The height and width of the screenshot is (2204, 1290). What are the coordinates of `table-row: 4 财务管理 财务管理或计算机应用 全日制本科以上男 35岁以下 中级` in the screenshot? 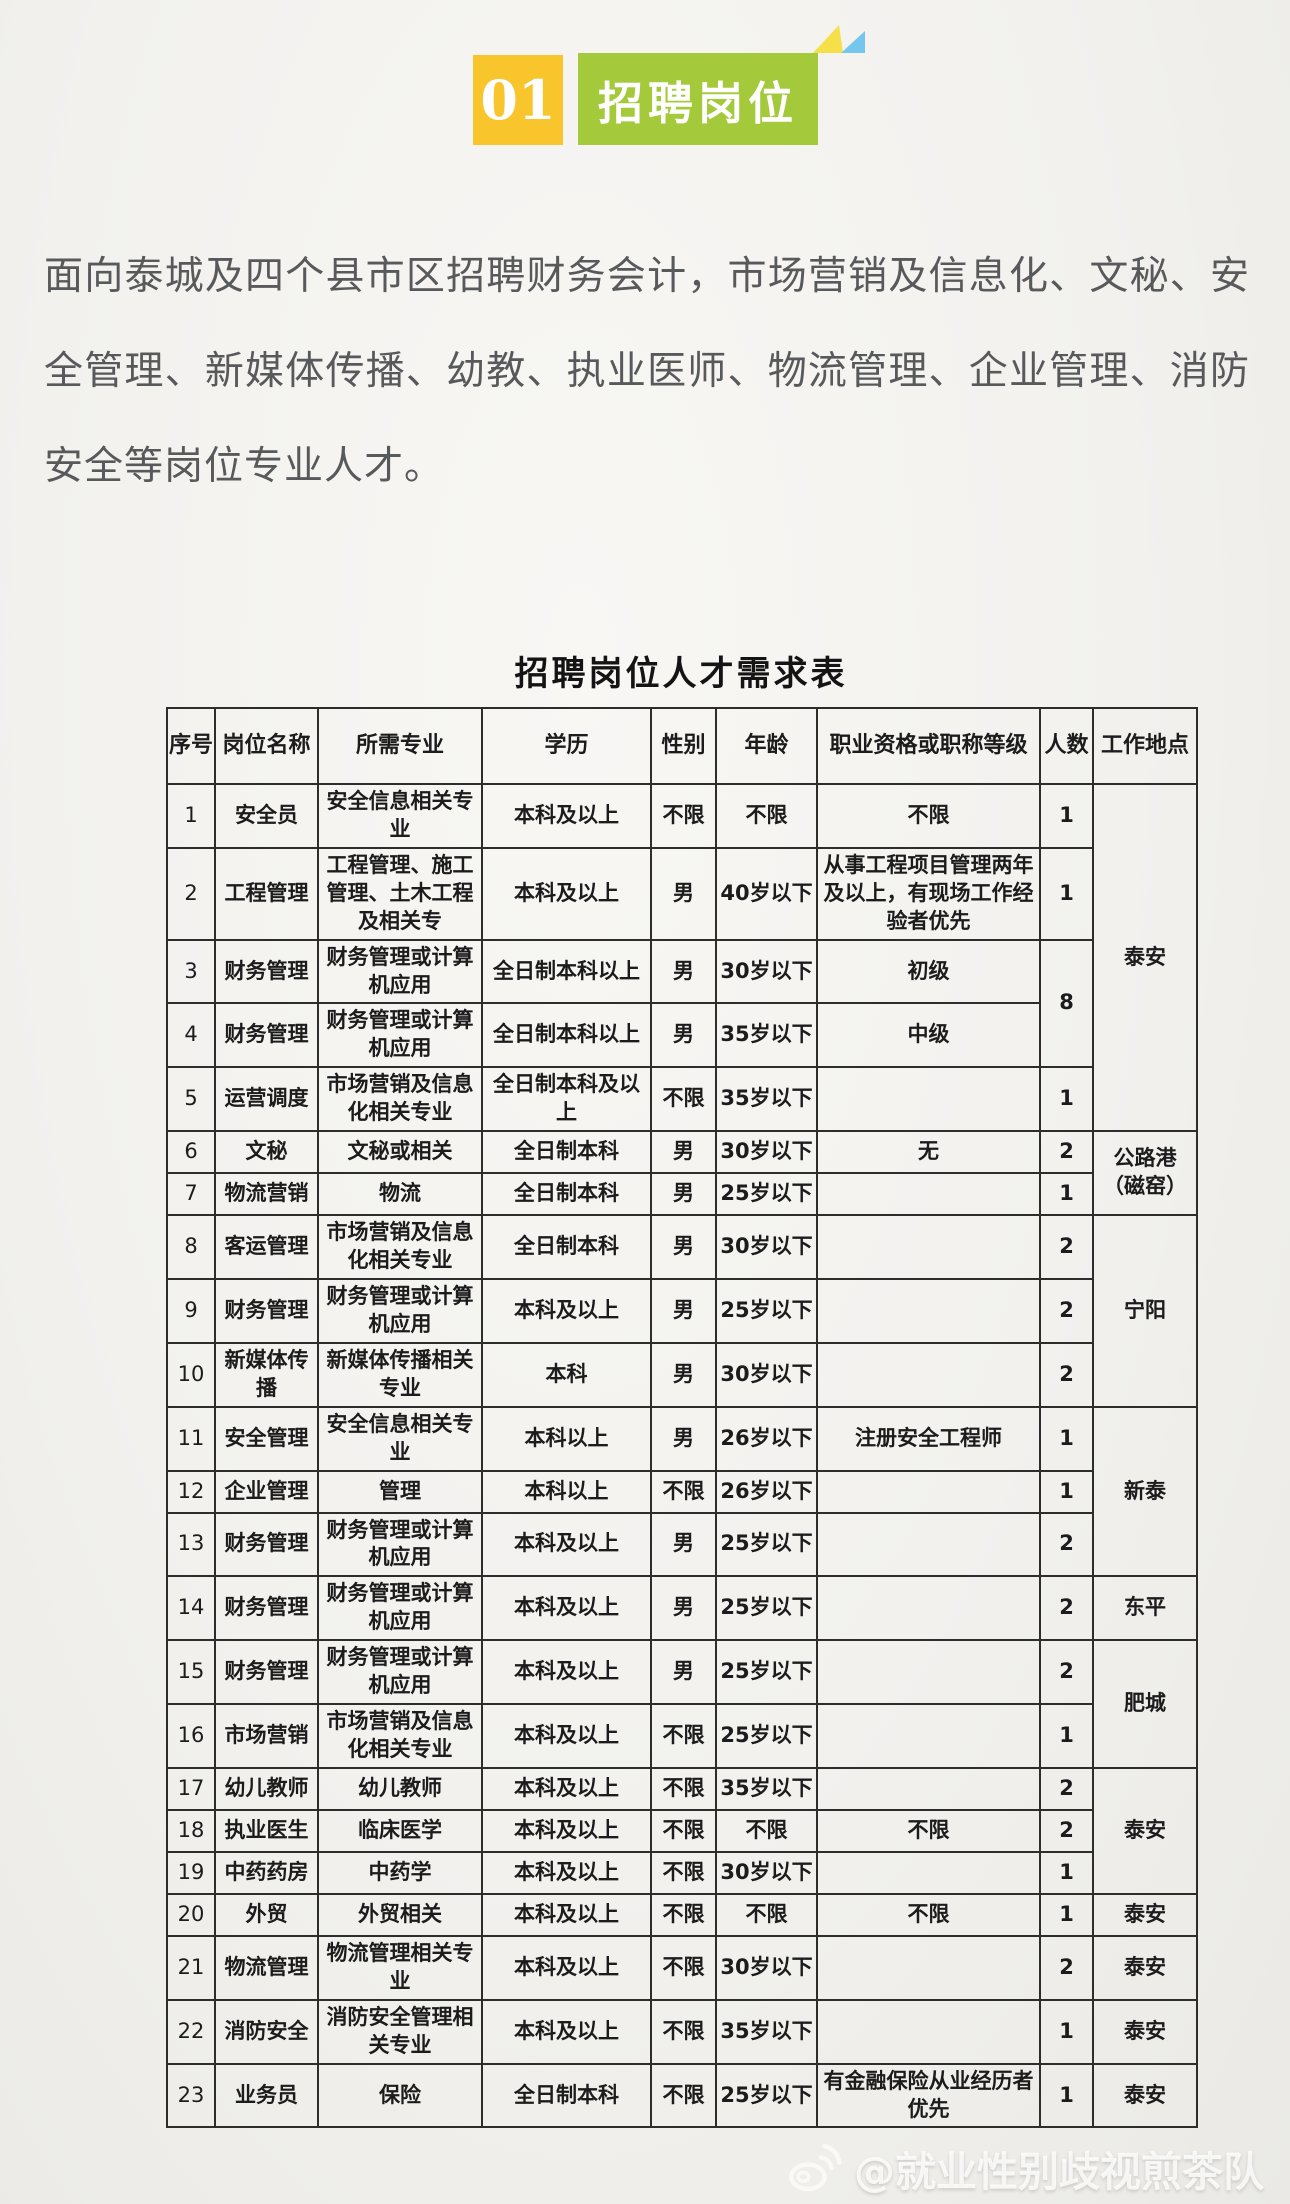 It's located at (681, 1035).